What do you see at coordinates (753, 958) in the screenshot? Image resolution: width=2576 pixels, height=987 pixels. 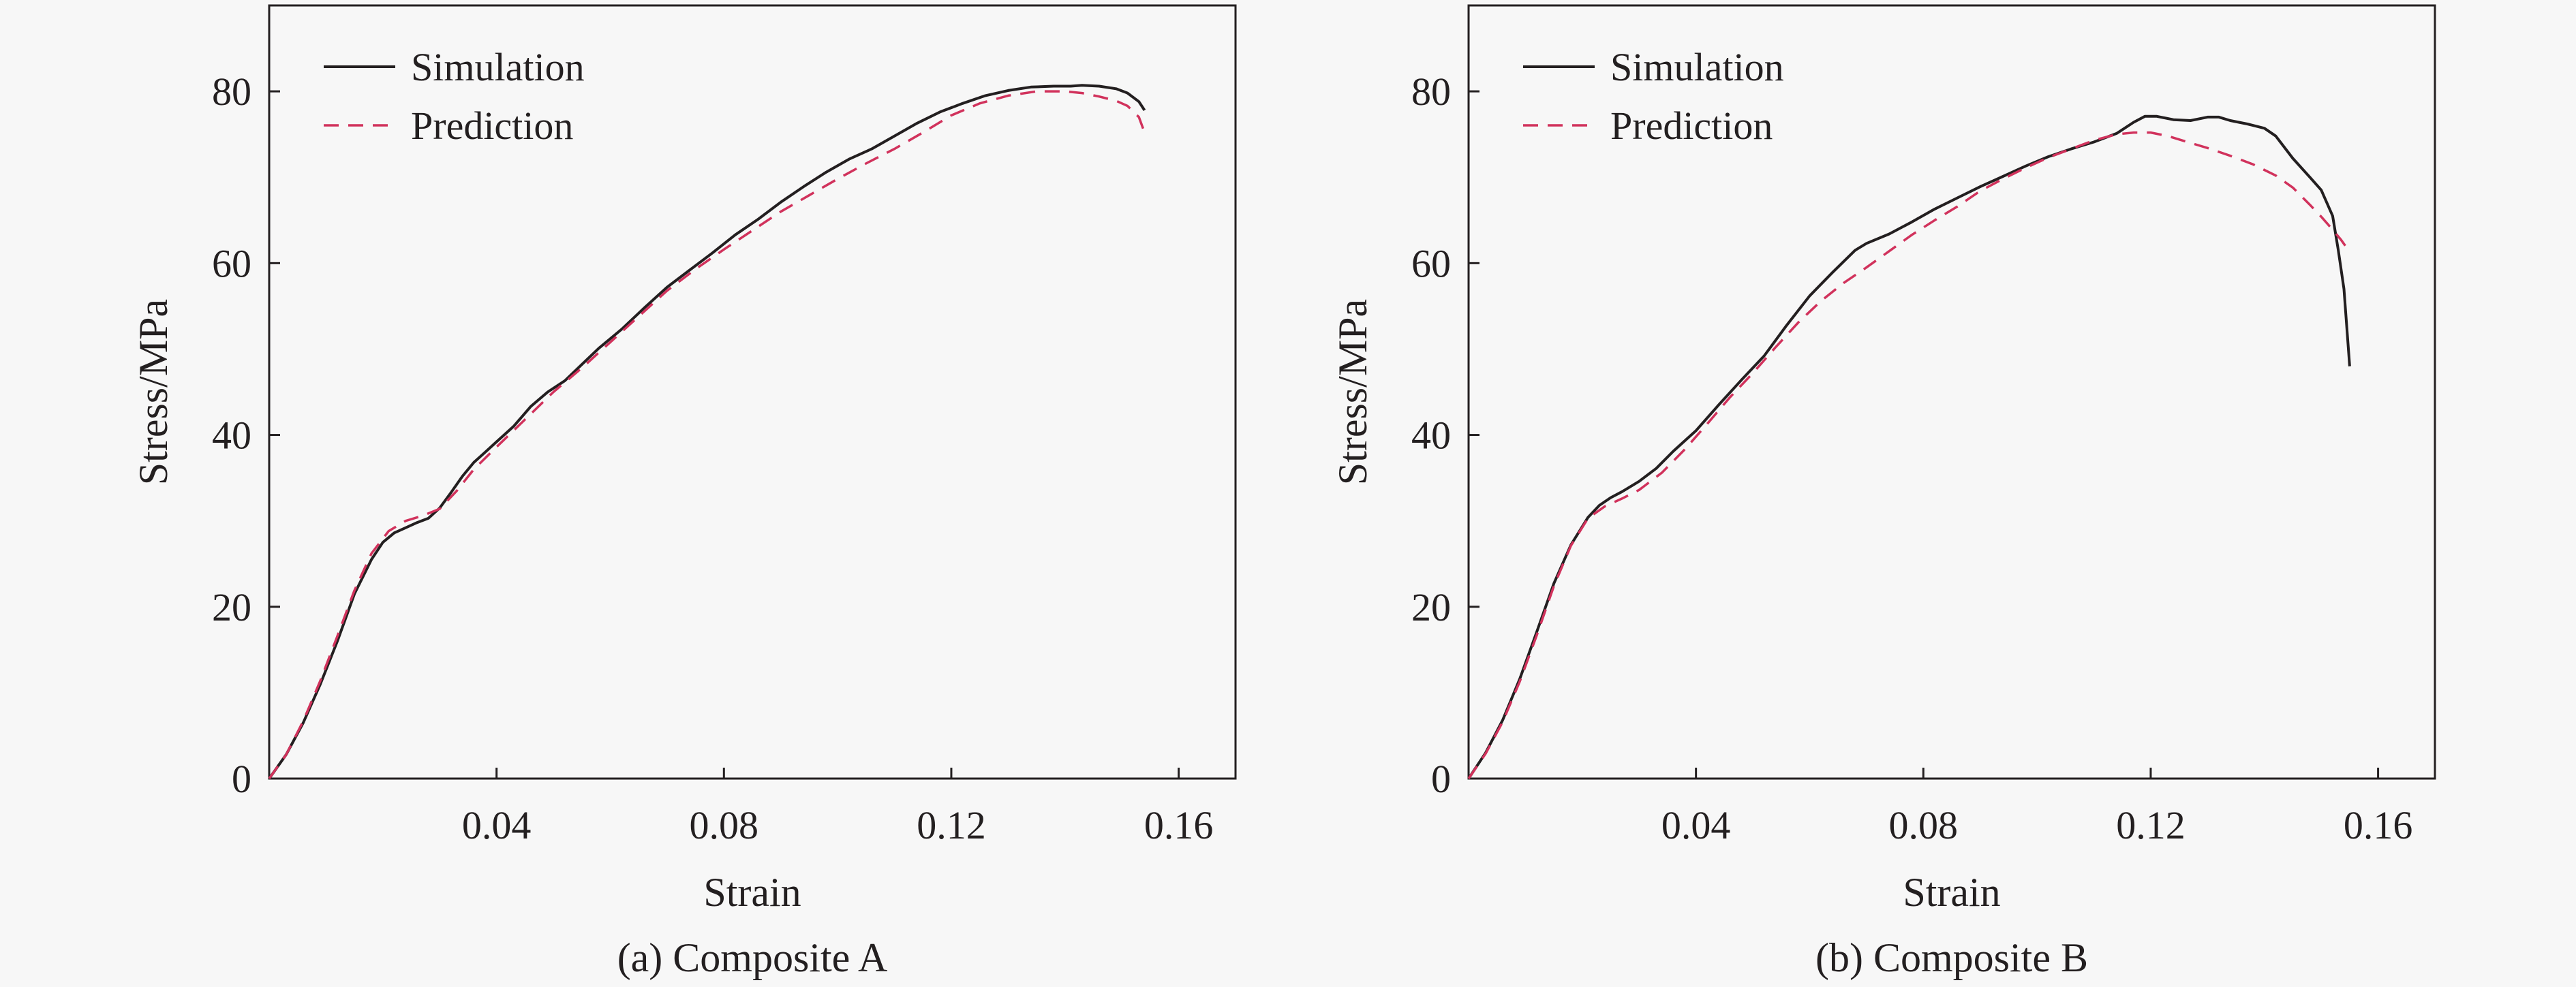 I see `panel-caption: (a) Composite A` at bounding box center [753, 958].